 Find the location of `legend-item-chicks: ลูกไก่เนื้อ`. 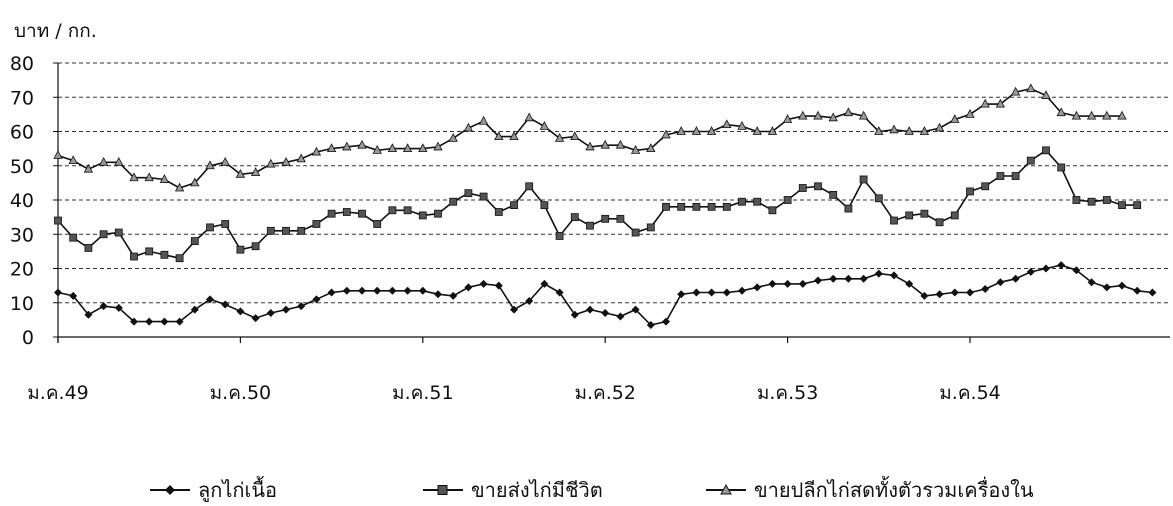

legend-item-chicks: ลูกไก่เนื้อ is located at coordinates (212, 490).